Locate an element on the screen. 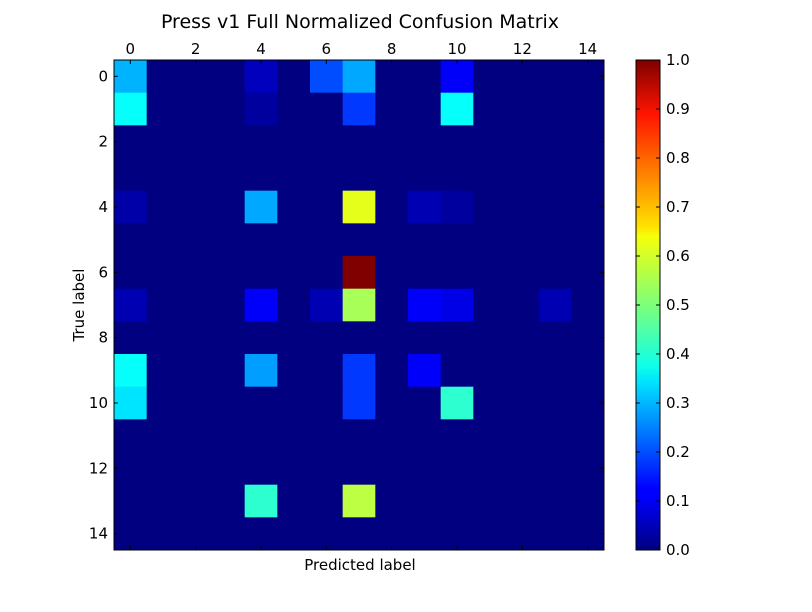 The image size is (812, 612). colorbar-ticks: 0.0 0.1 0.2 0.3 0.4 0.5 0.6 0.7 0.8 0.9 1.0 is located at coordinates (663, 305).